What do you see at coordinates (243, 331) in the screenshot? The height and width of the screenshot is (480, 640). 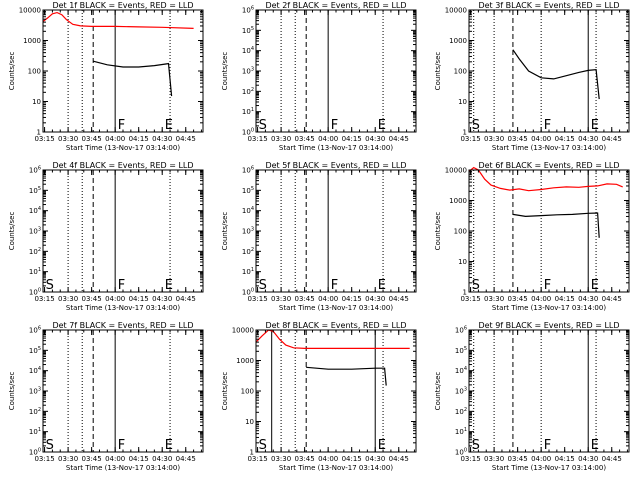 I see `y-tick-label: 10000` at bounding box center [243, 331].